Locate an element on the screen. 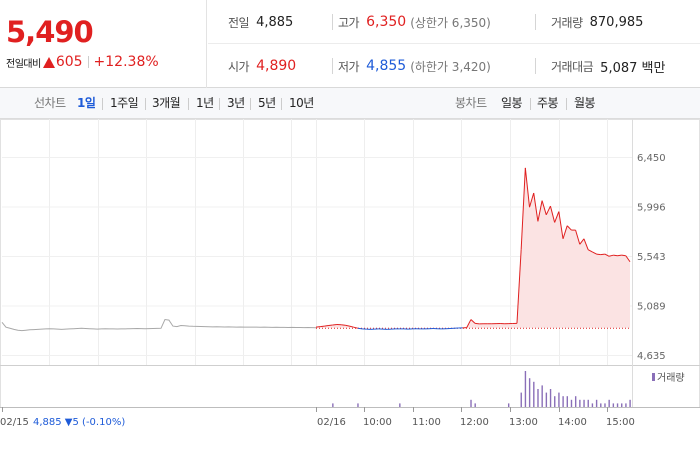 Image resolution: width=700 pixels, height=450 pixels. period-3y-tab: 3년 is located at coordinates (236, 103).